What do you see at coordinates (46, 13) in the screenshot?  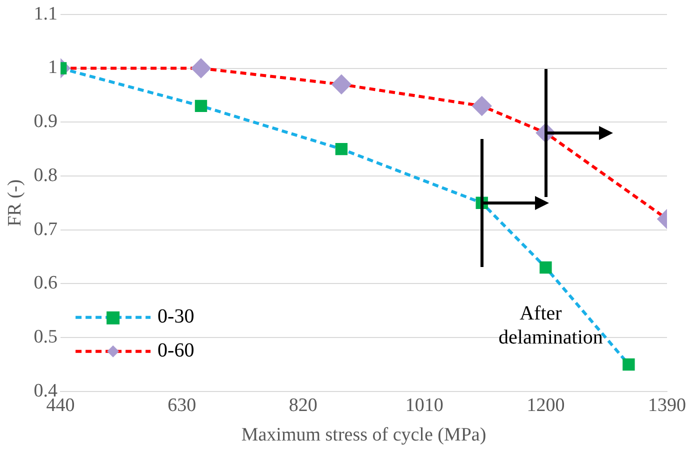 I see `y-tick-label: 1.1` at bounding box center [46, 13].